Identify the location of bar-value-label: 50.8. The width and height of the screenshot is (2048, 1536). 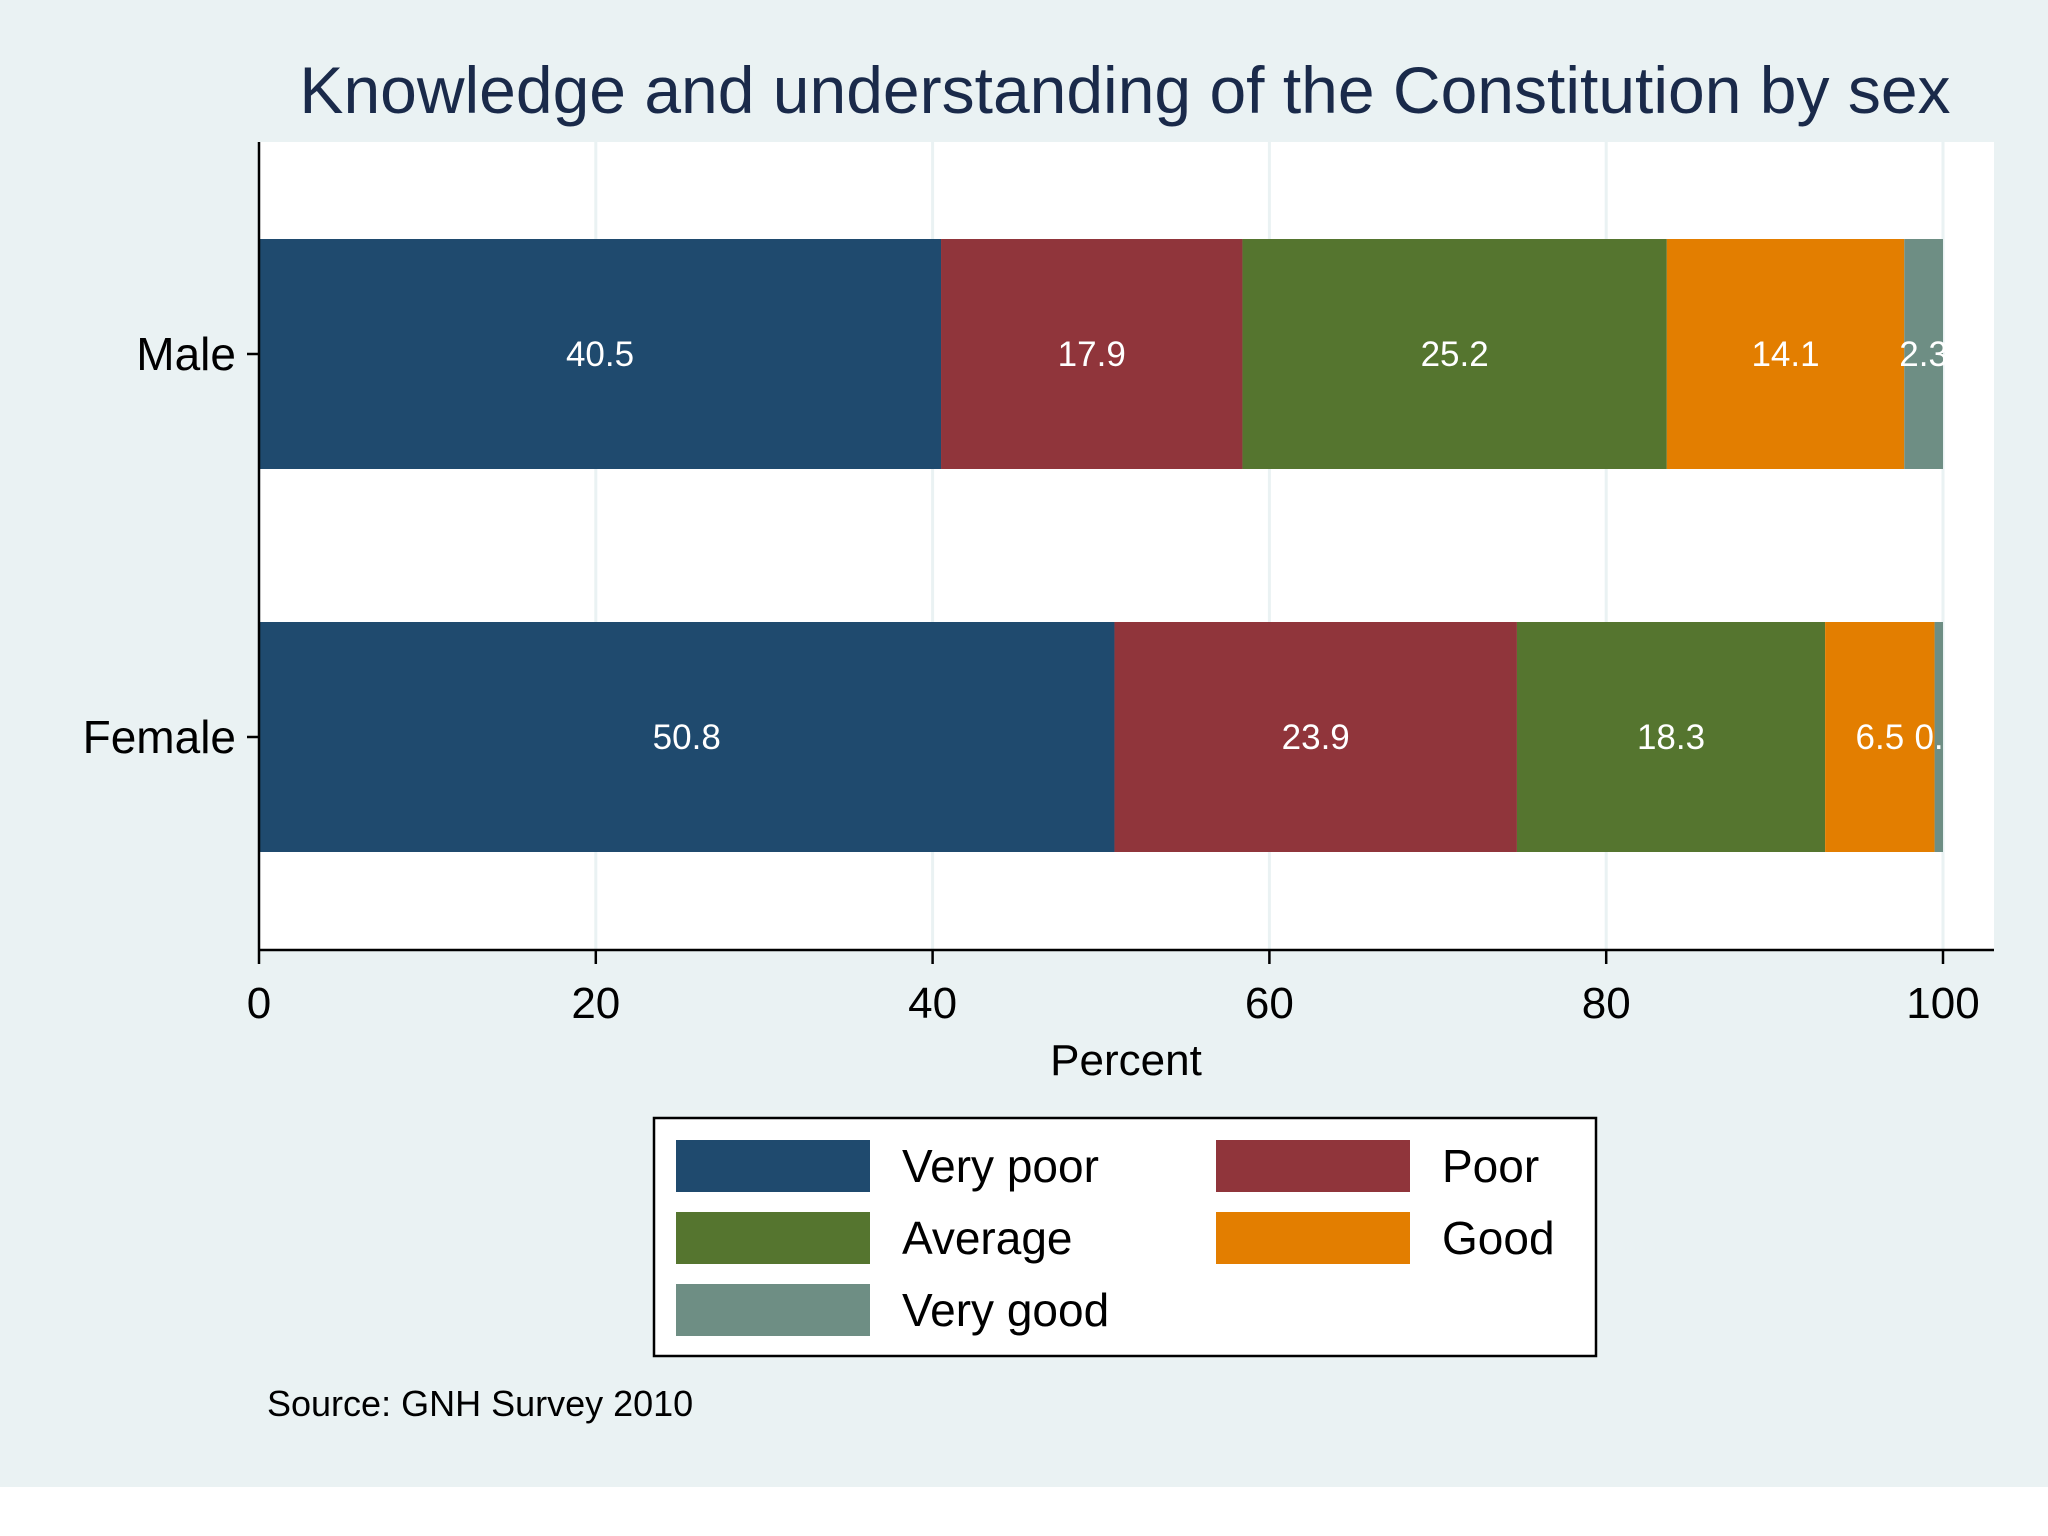
(687, 737).